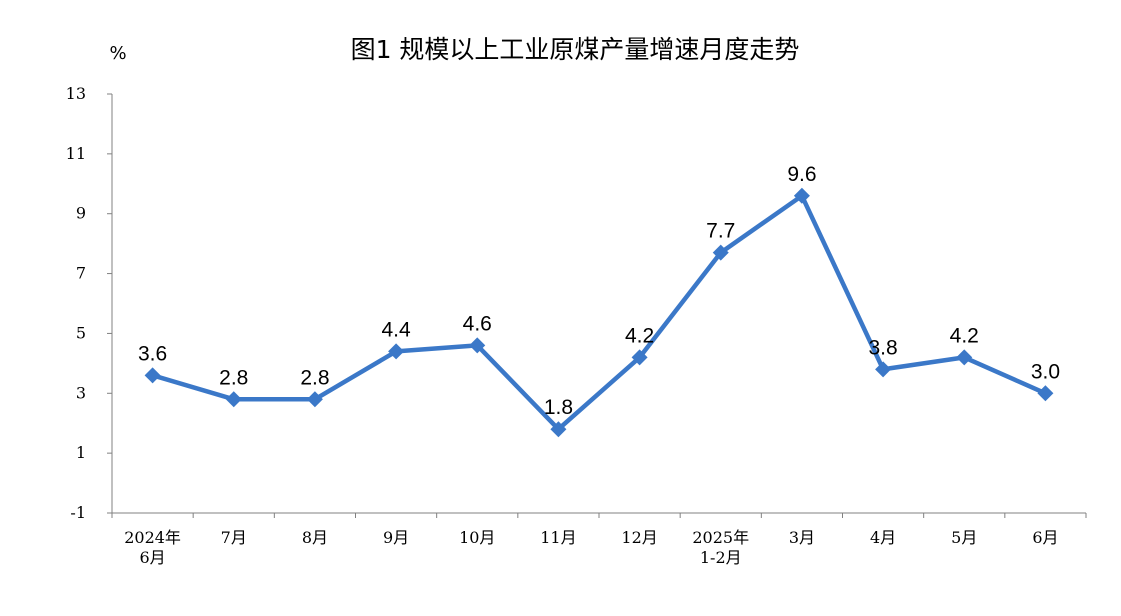 The height and width of the screenshot is (616, 1121). Describe the element at coordinates (964, 537) in the screenshot. I see `x-tick-label: 5月` at that location.